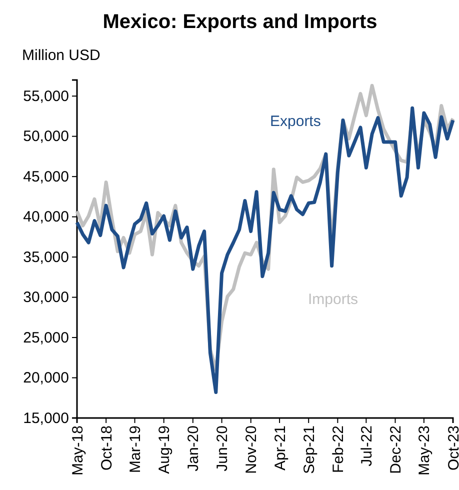 The width and height of the screenshot is (459, 490). What do you see at coordinates (395, 450) in the screenshot?
I see `x-tick-label: Dec-22` at bounding box center [395, 450].